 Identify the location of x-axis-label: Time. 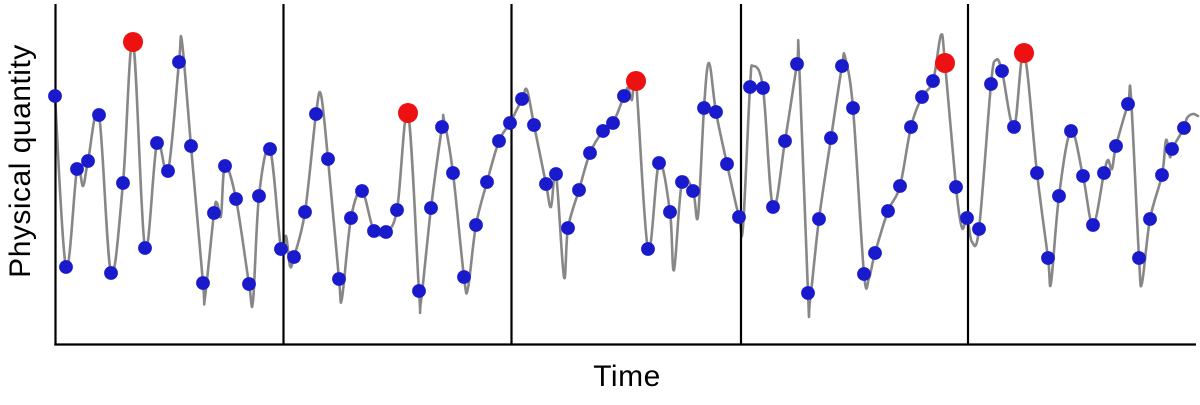
(627, 376).